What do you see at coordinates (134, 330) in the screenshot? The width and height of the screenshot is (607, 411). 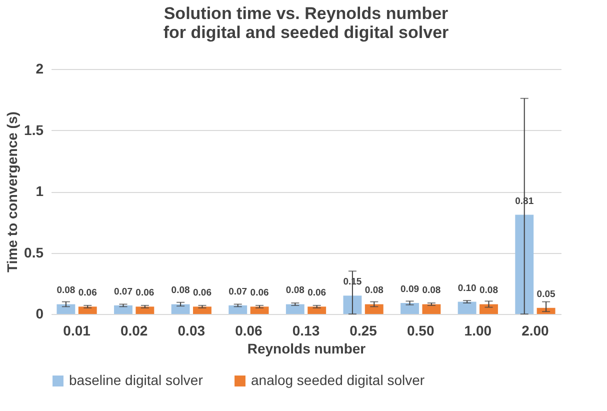 I see `x-tick-label: 0.02` at bounding box center [134, 330].